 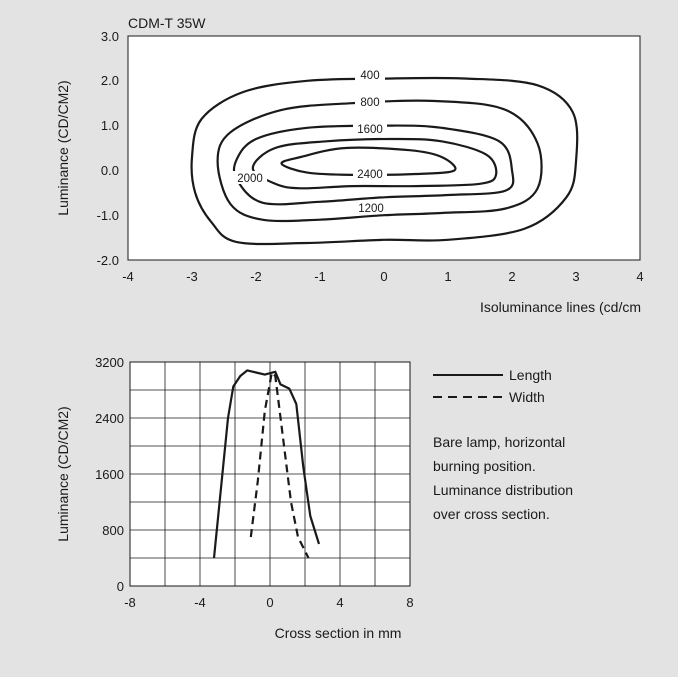 What do you see at coordinates (484, 466) in the screenshot?
I see `note-line: burning position.` at bounding box center [484, 466].